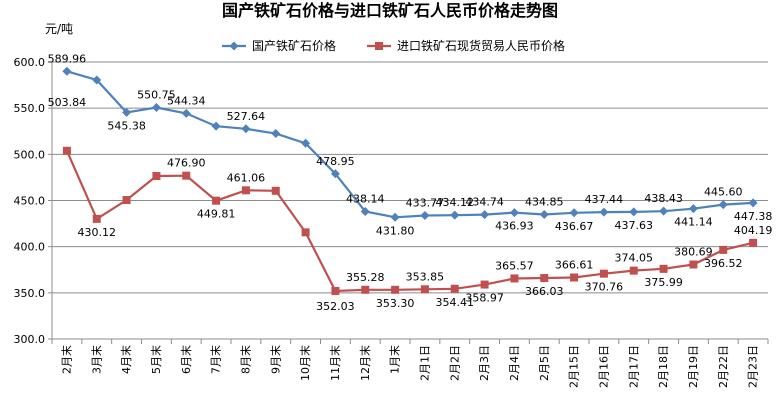 The width and height of the screenshot is (780, 404). I want to click on data-label: 370.76, so click(604, 287).